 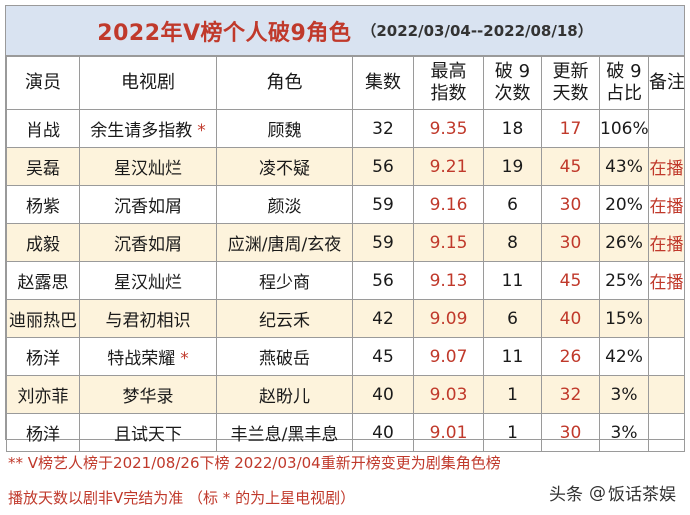 What do you see at coordinates (448, 166) in the screenshot?
I see `cell-peak: 9.21` at bounding box center [448, 166].